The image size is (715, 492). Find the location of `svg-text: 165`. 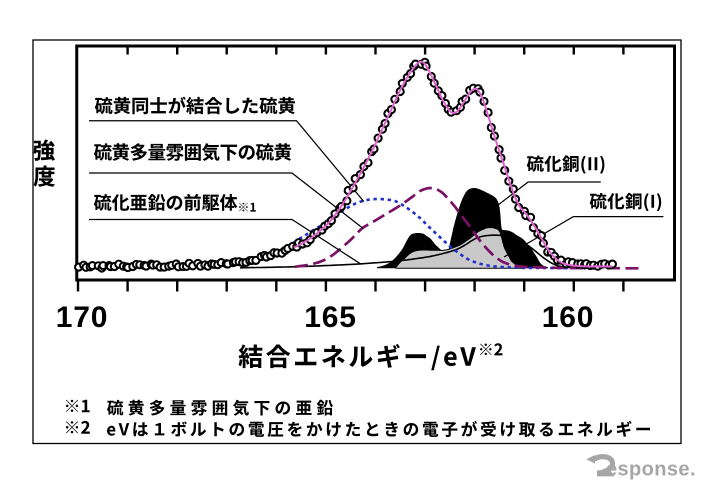

svg-text: 165 is located at coordinates (330, 317).